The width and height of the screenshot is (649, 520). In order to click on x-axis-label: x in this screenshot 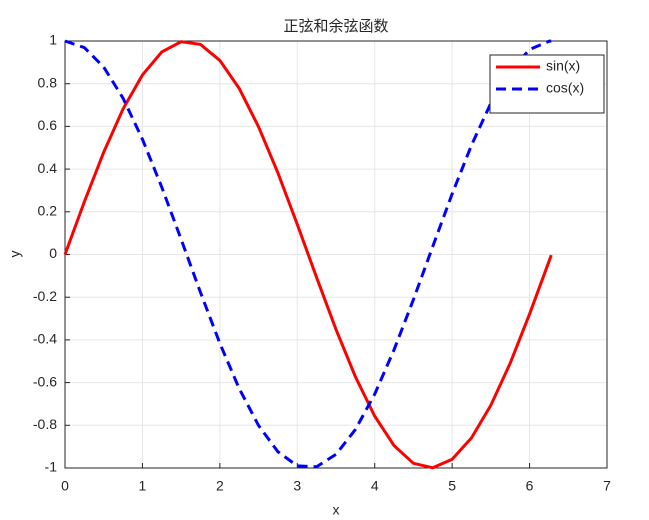, I will do `click(336, 510)`.